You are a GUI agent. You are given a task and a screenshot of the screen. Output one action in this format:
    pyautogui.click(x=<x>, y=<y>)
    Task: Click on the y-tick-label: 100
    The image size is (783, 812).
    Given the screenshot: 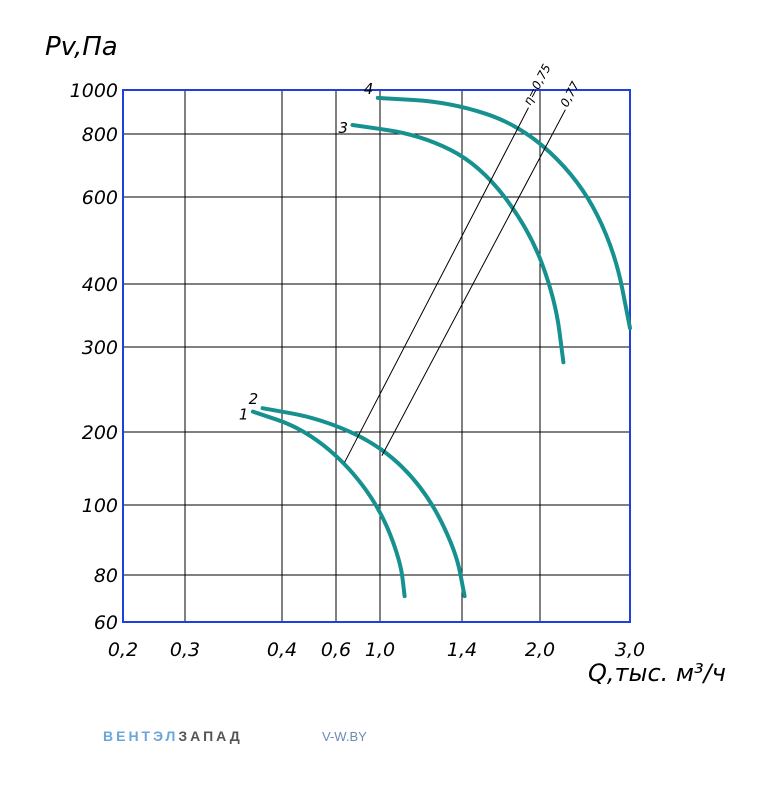 What is the action you would take?
    pyautogui.click(x=100, y=506)
    